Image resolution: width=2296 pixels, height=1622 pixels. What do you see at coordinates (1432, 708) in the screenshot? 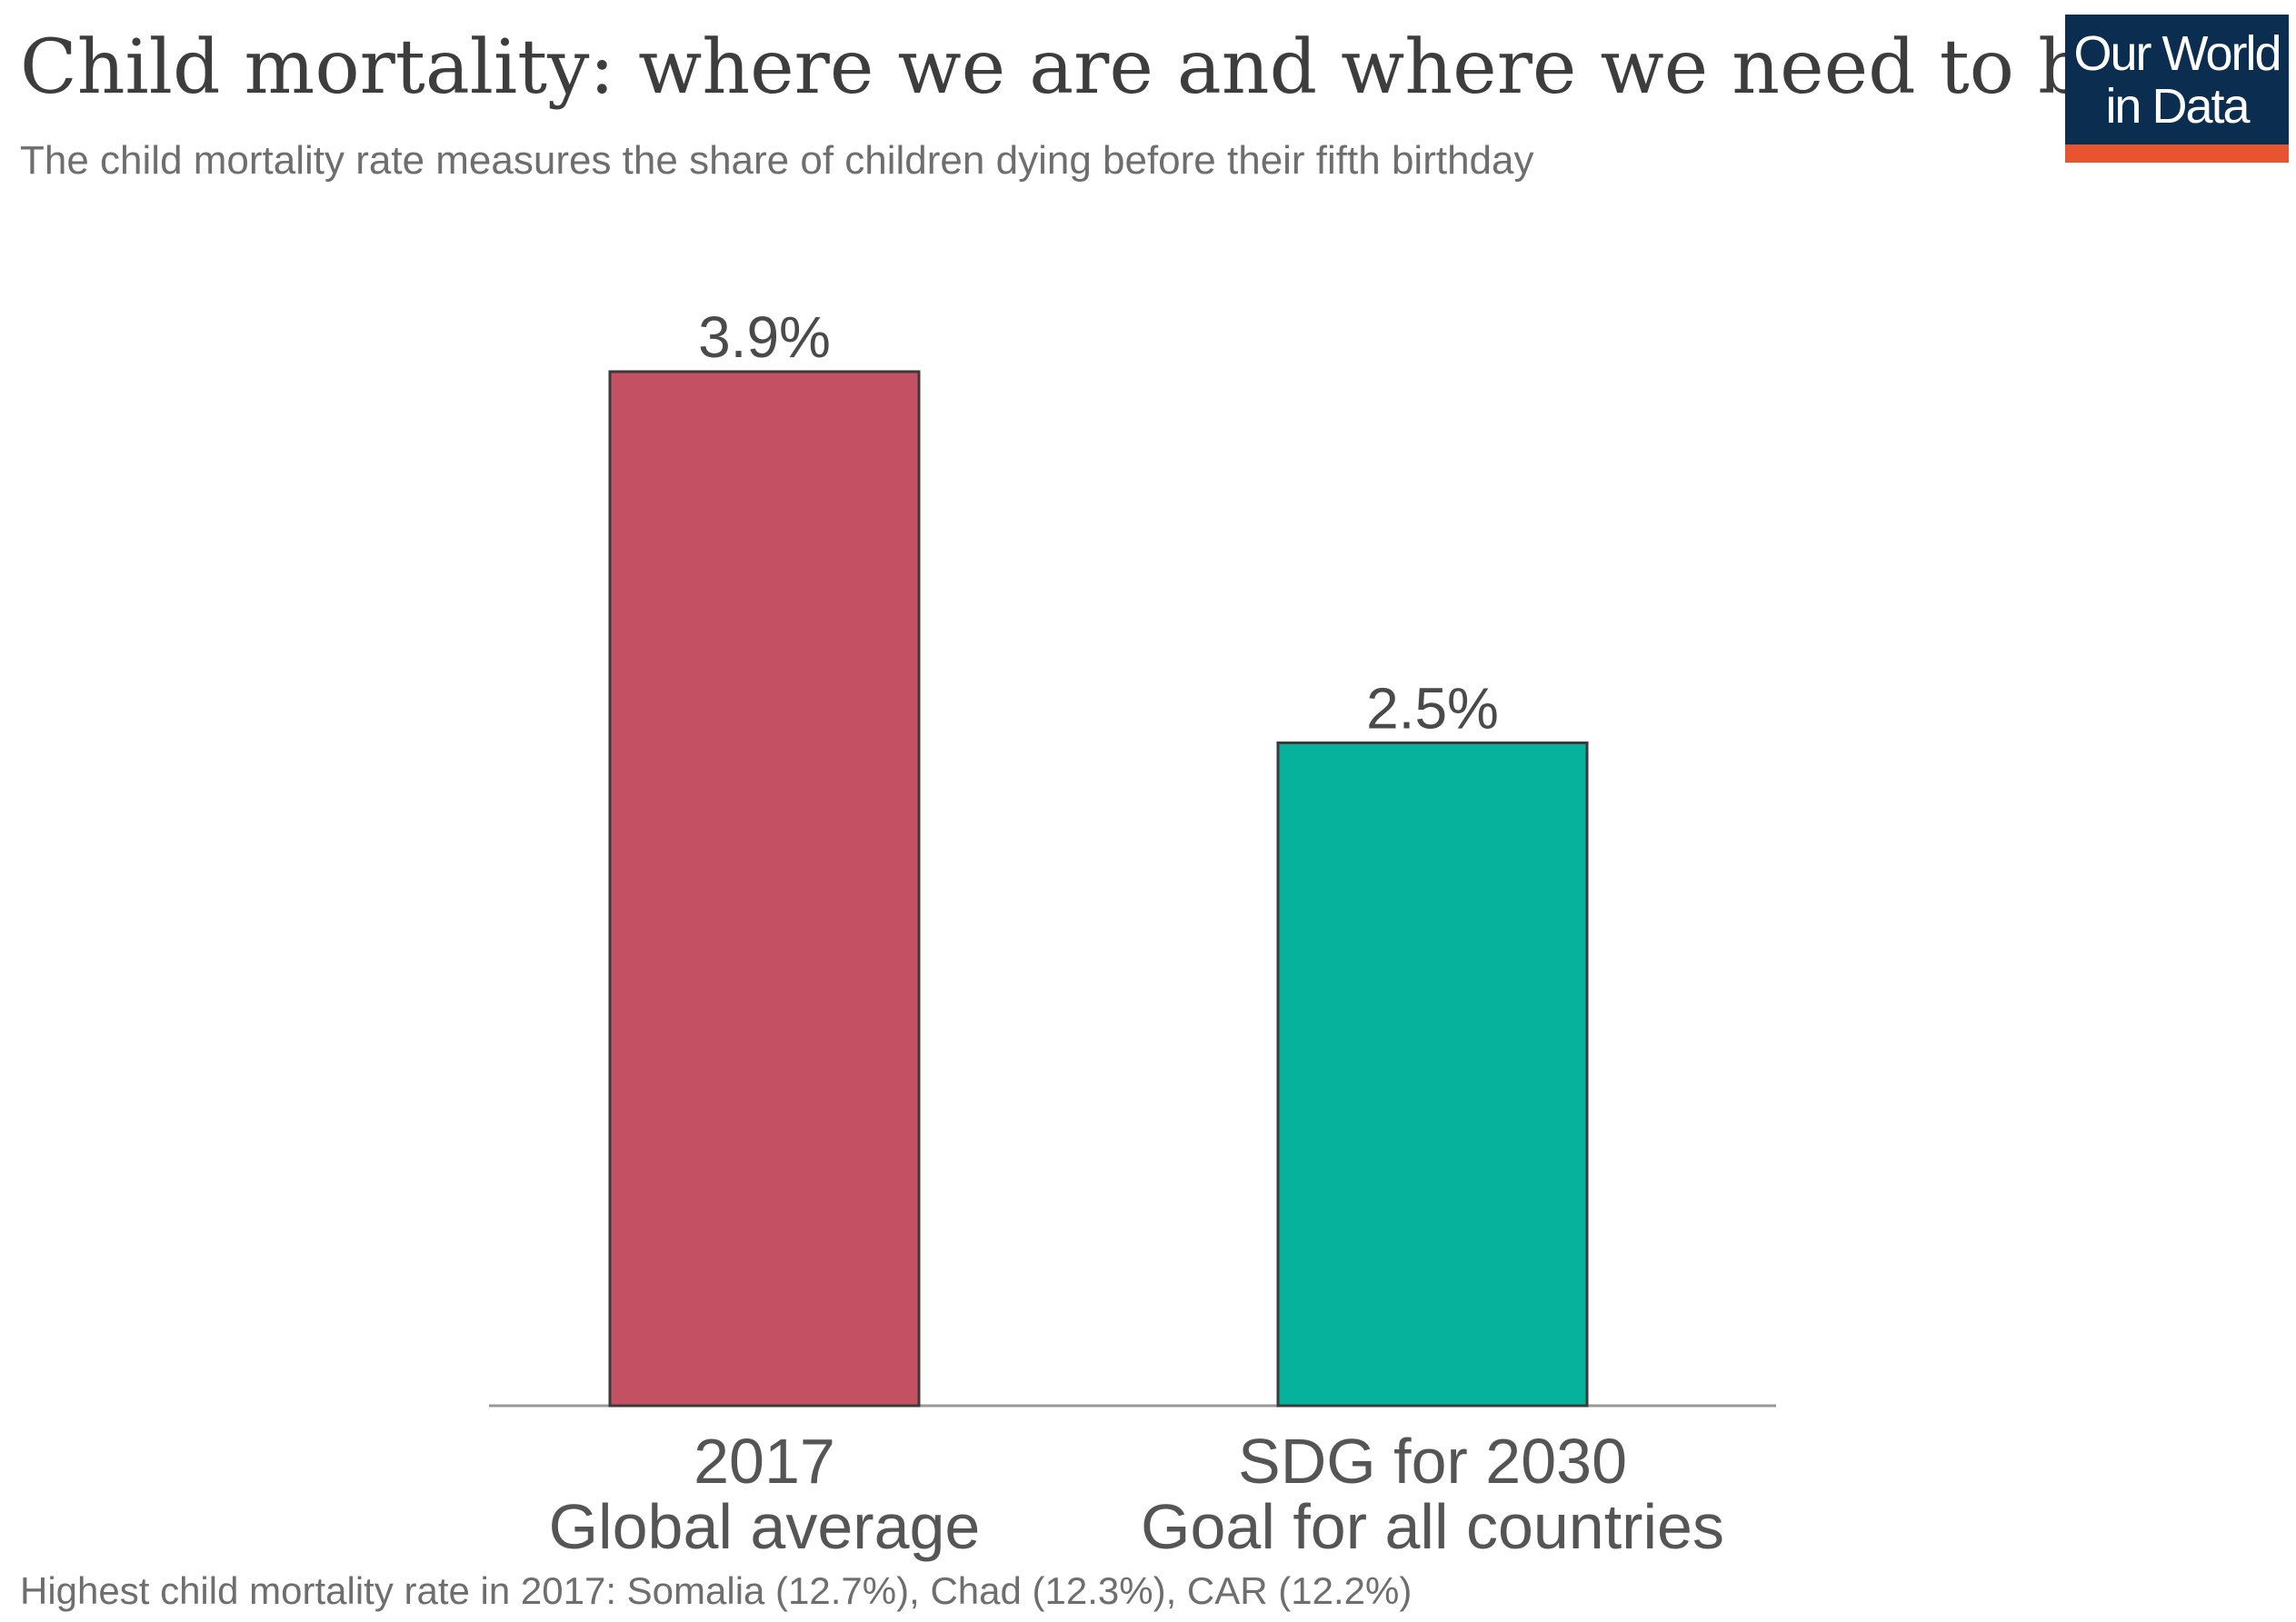
I see `value-label-2: 2.5%` at bounding box center [1432, 708].